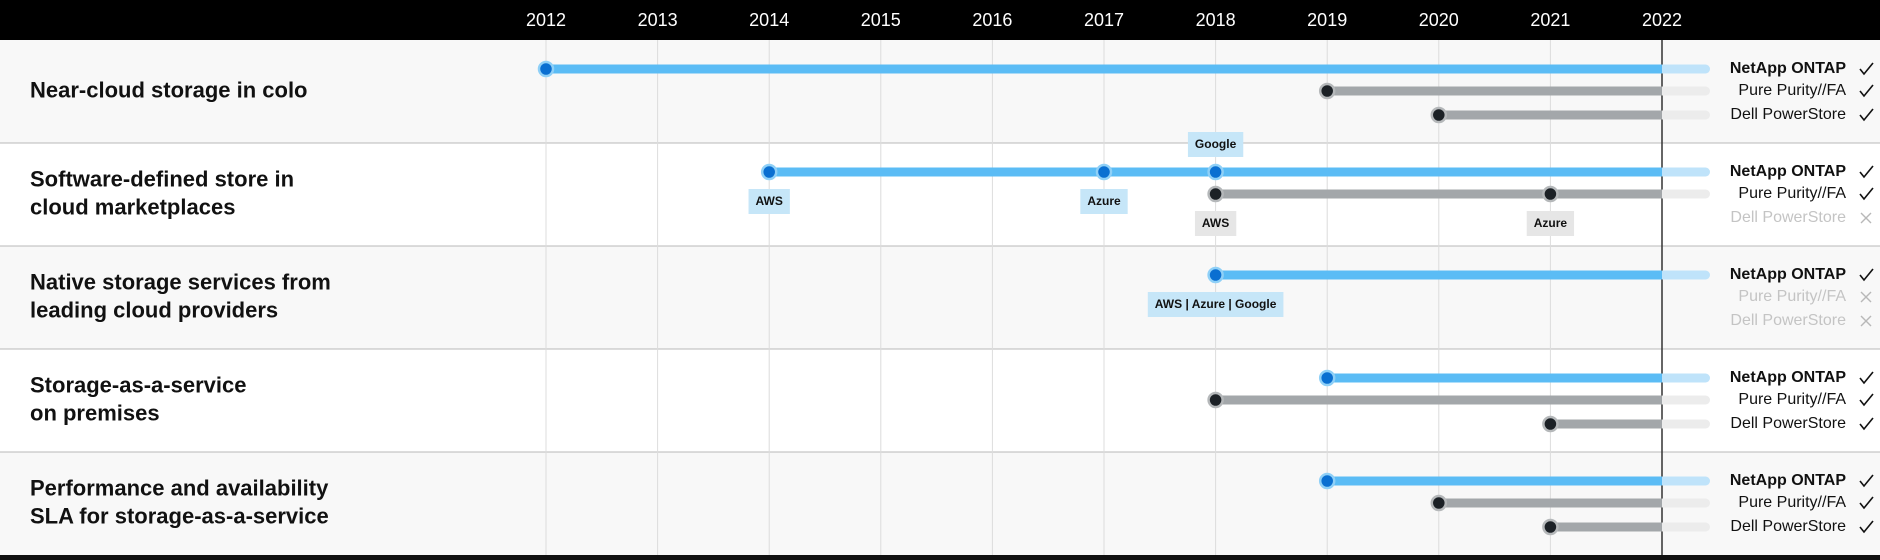  What do you see at coordinates (132, 206) in the screenshot?
I see `row-label: cloud marketplaces` at bounding box center [132, 206].